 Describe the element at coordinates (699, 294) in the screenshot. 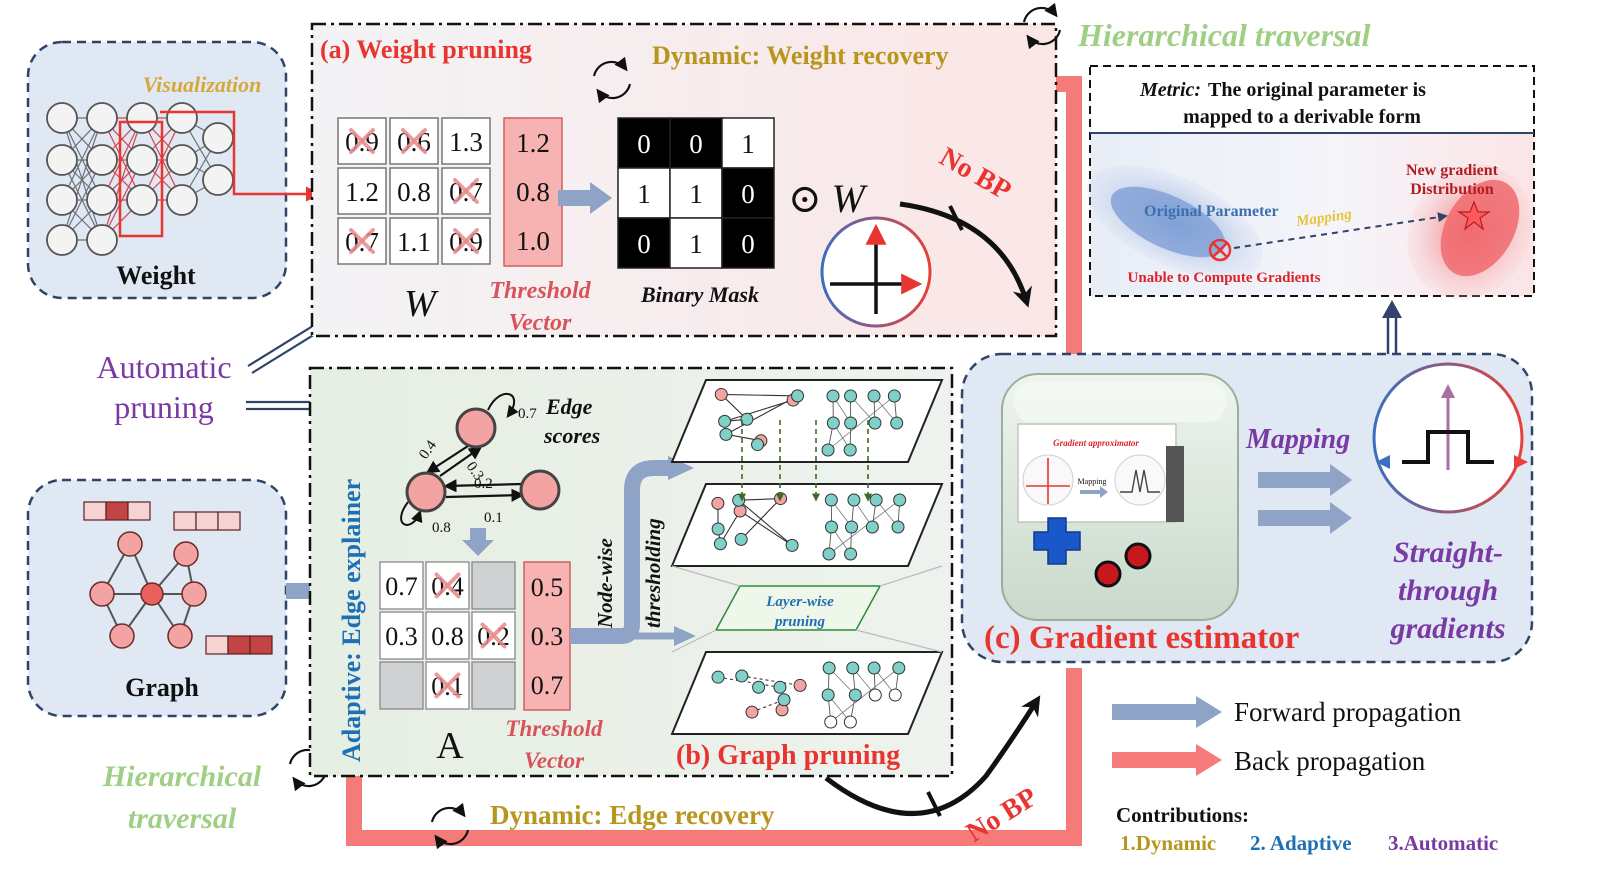

I see `binary-mask-label: Binary Mask` at that location.